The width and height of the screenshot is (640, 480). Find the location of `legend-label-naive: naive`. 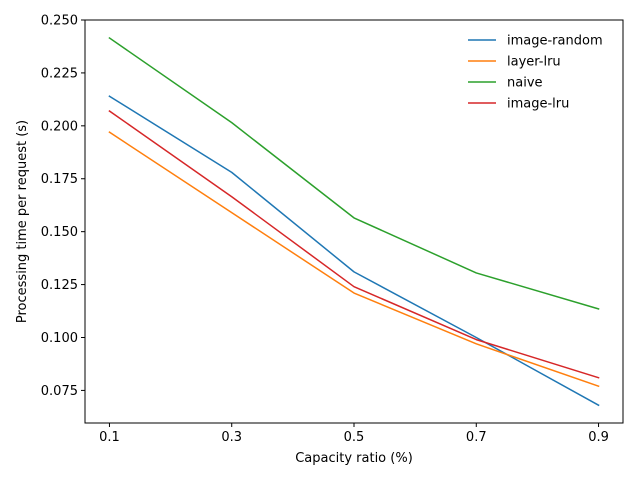

legend-label-naive: naive is located at coordinates (525, 83).